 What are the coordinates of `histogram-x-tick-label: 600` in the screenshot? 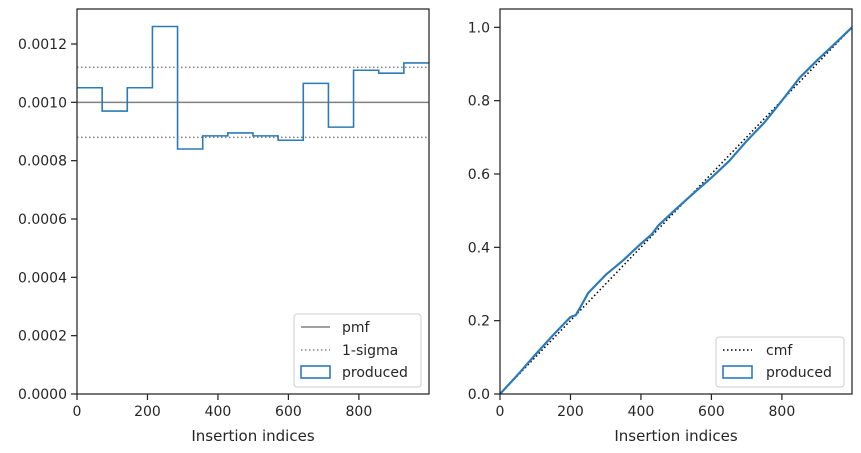 It's located at (288, 412).